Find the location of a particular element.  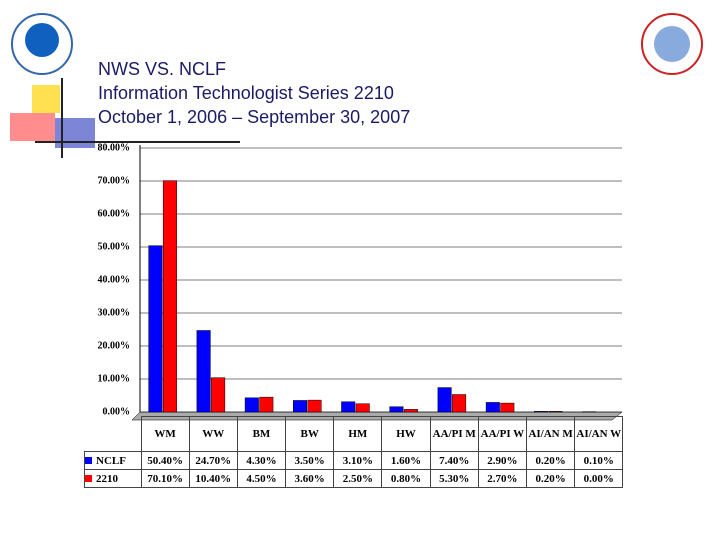

data-label: 3.50% is located at coordinates (310, 460).